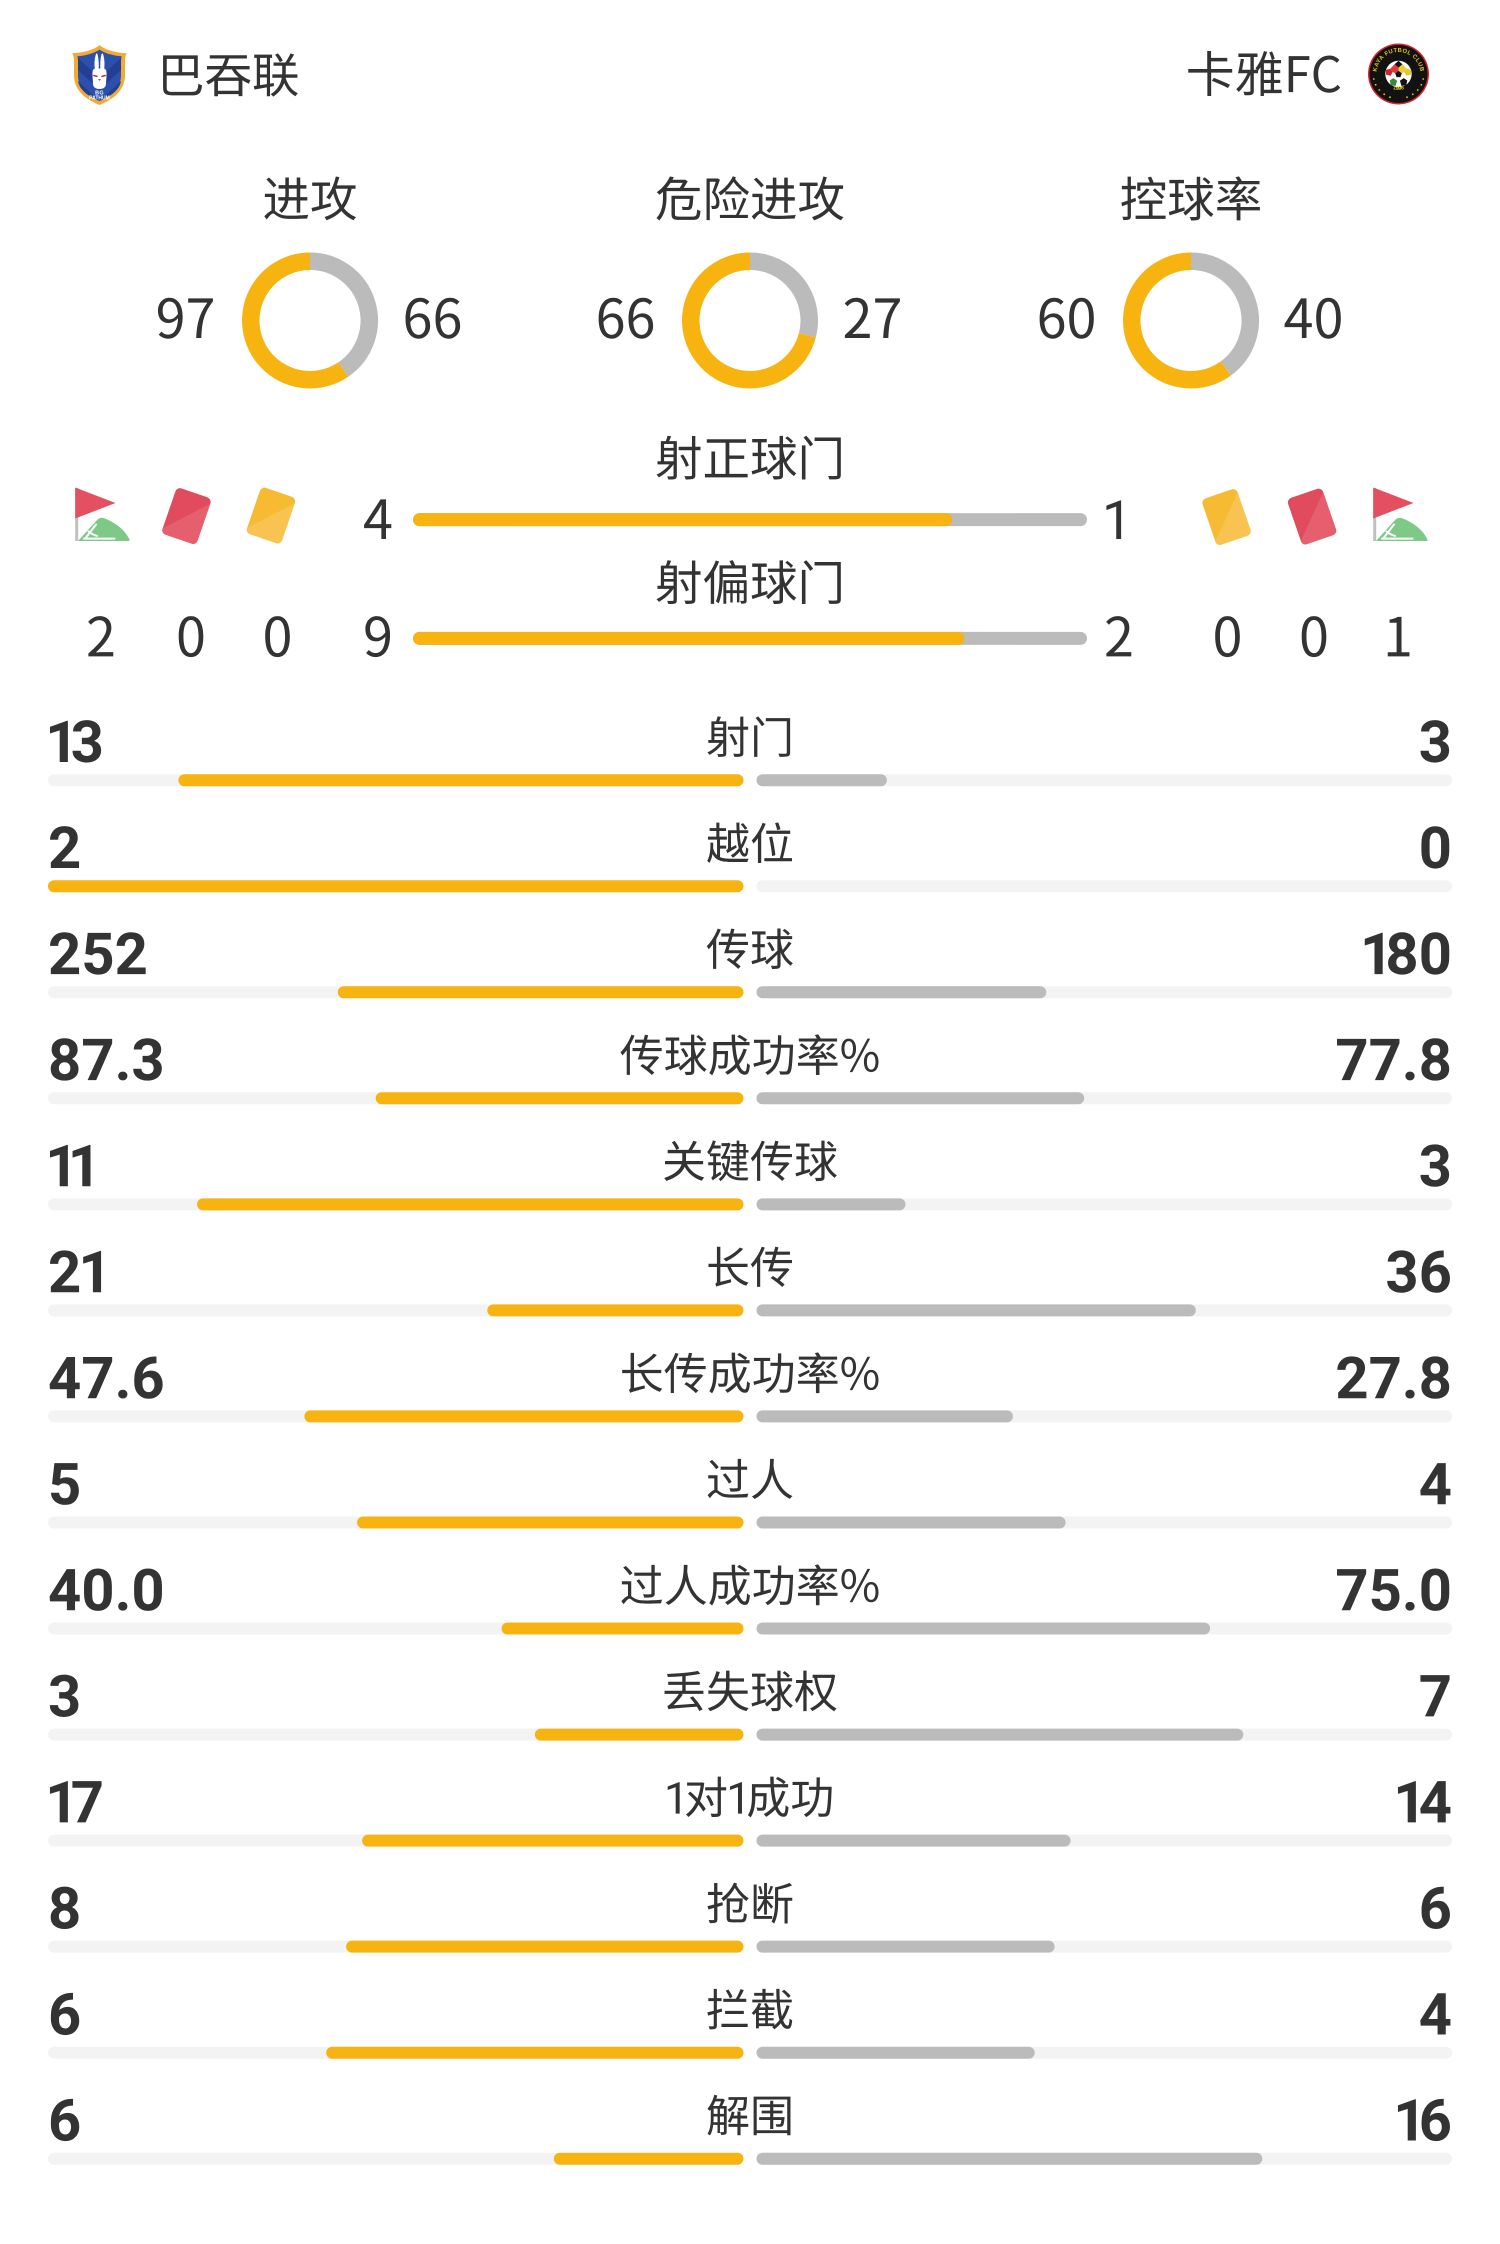 The width and height of the screenshot is (1500, 2244). What do you see at coordinates (99, 93) in the screenshot?
I see `svg-text: BG` at bounding box center [99, 93].